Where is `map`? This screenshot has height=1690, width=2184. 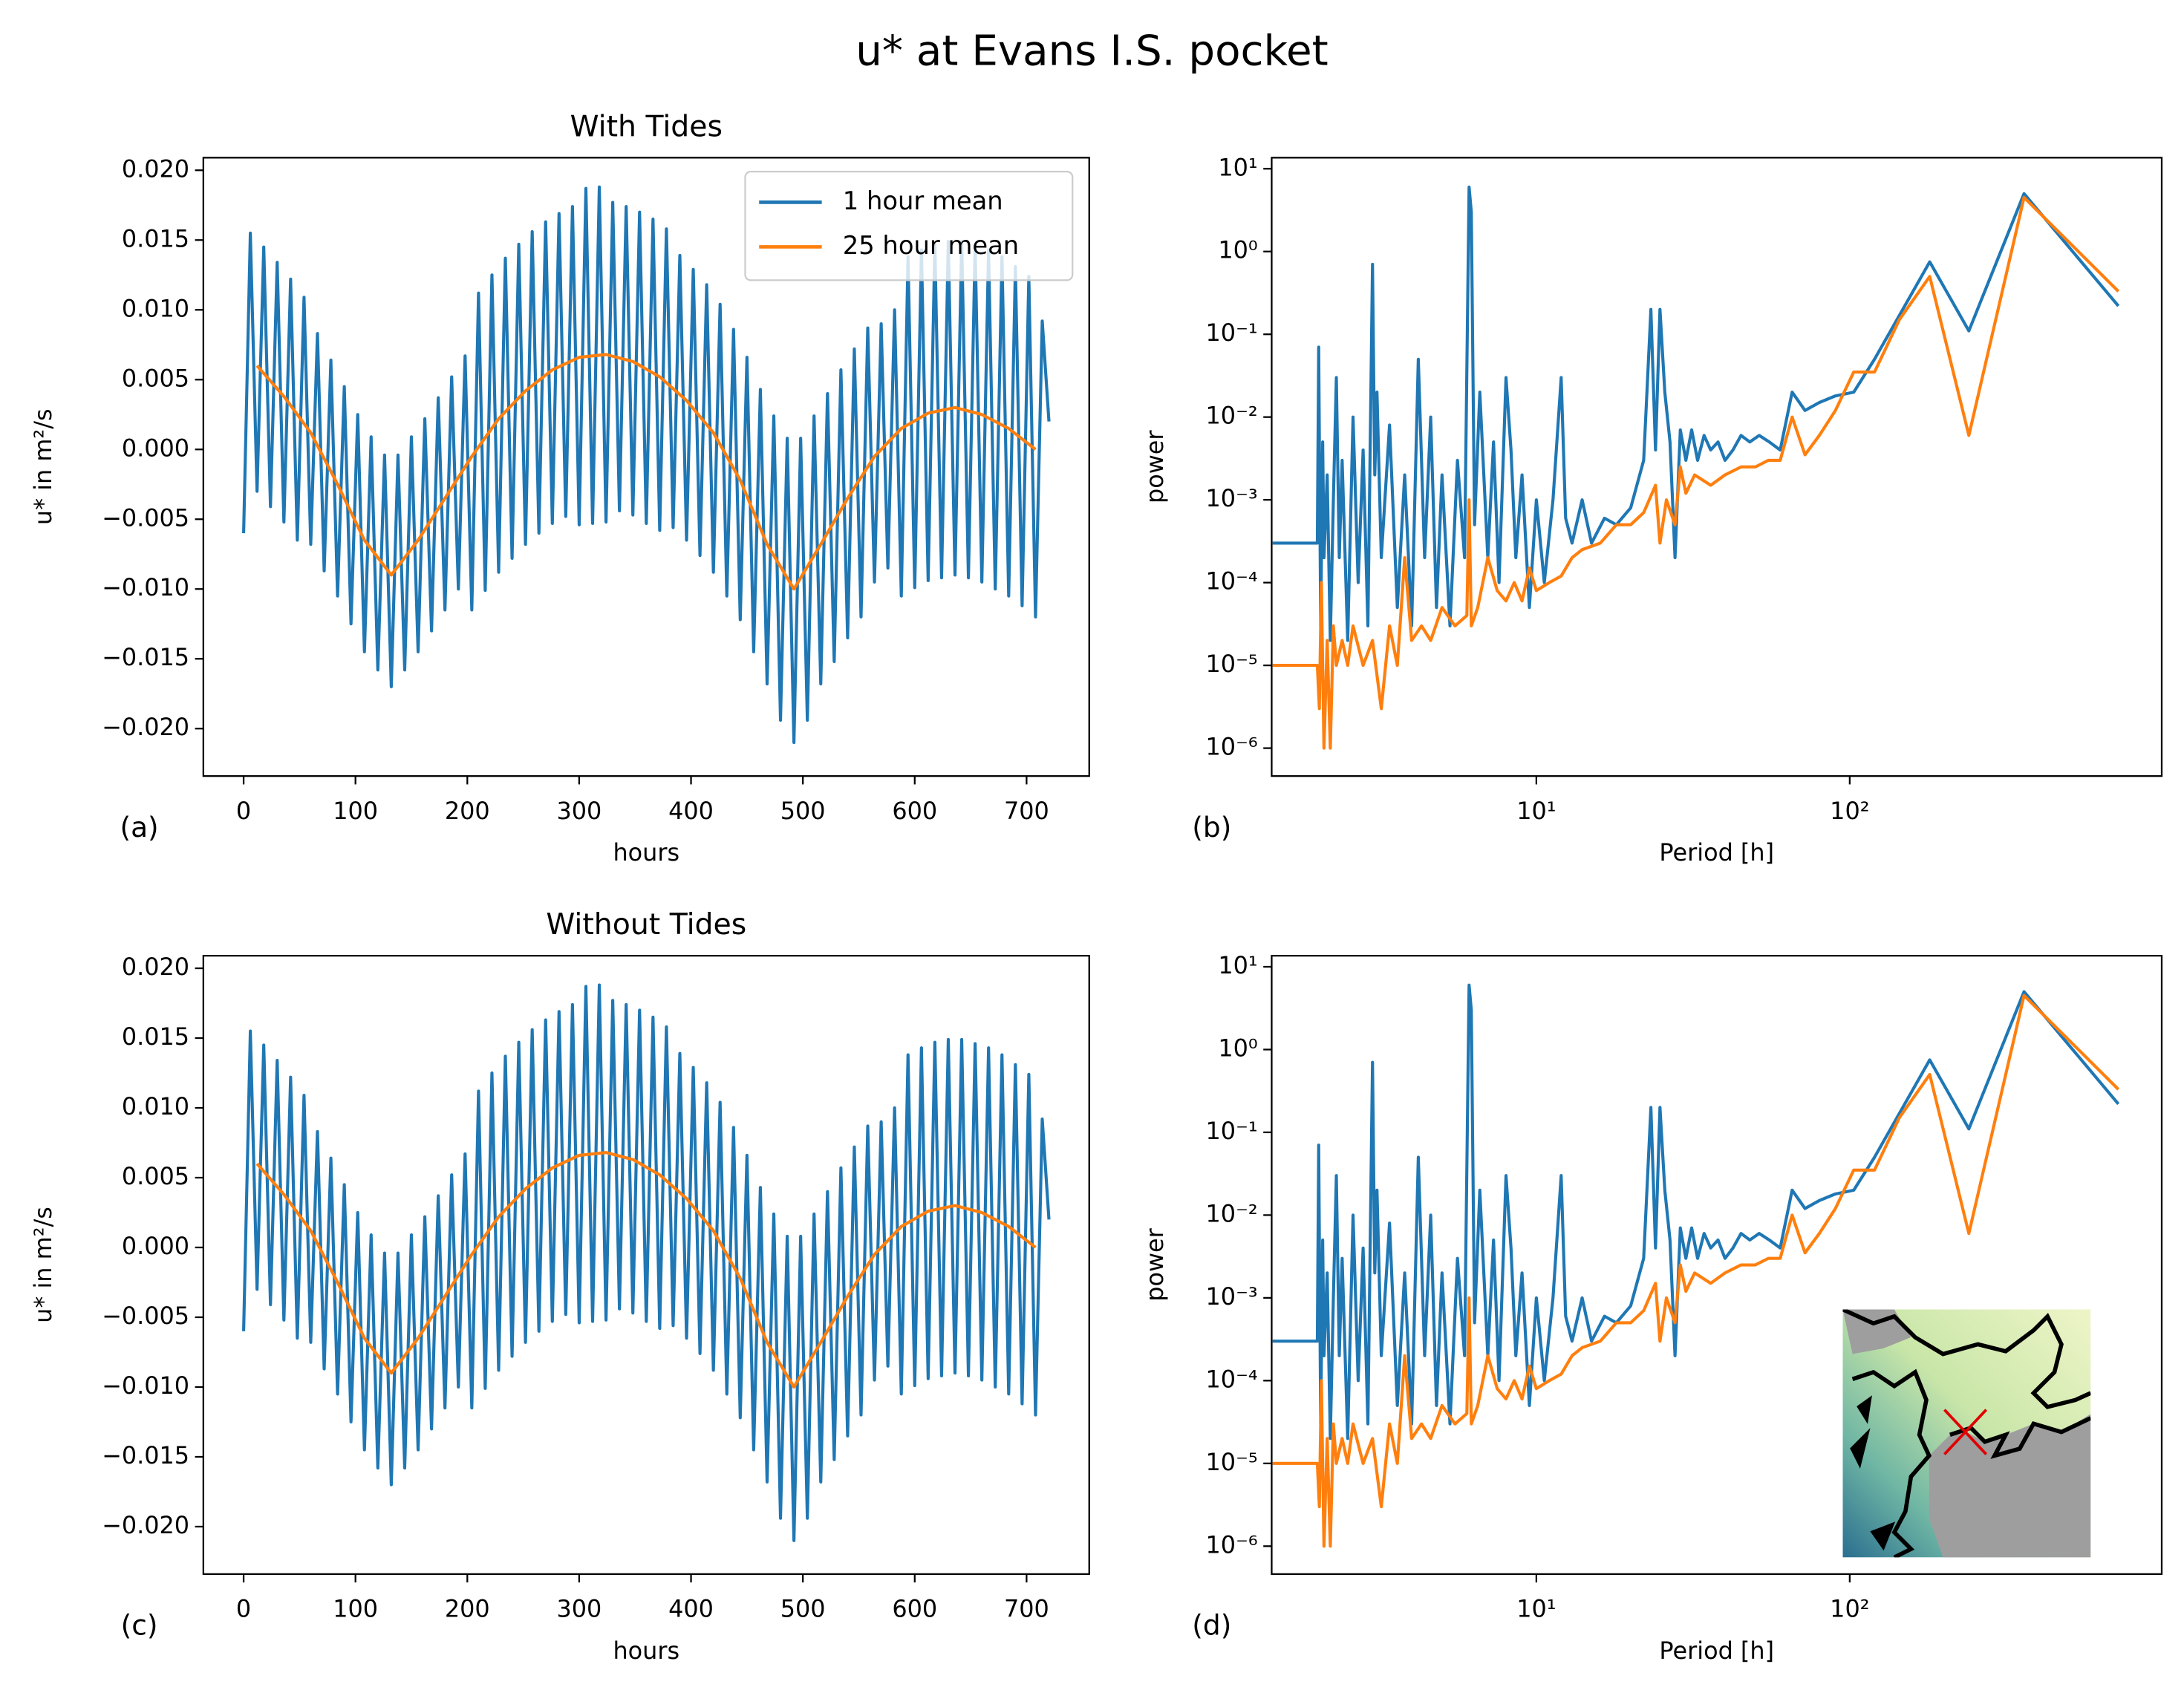 map is located at coordinates (1967, 1434).